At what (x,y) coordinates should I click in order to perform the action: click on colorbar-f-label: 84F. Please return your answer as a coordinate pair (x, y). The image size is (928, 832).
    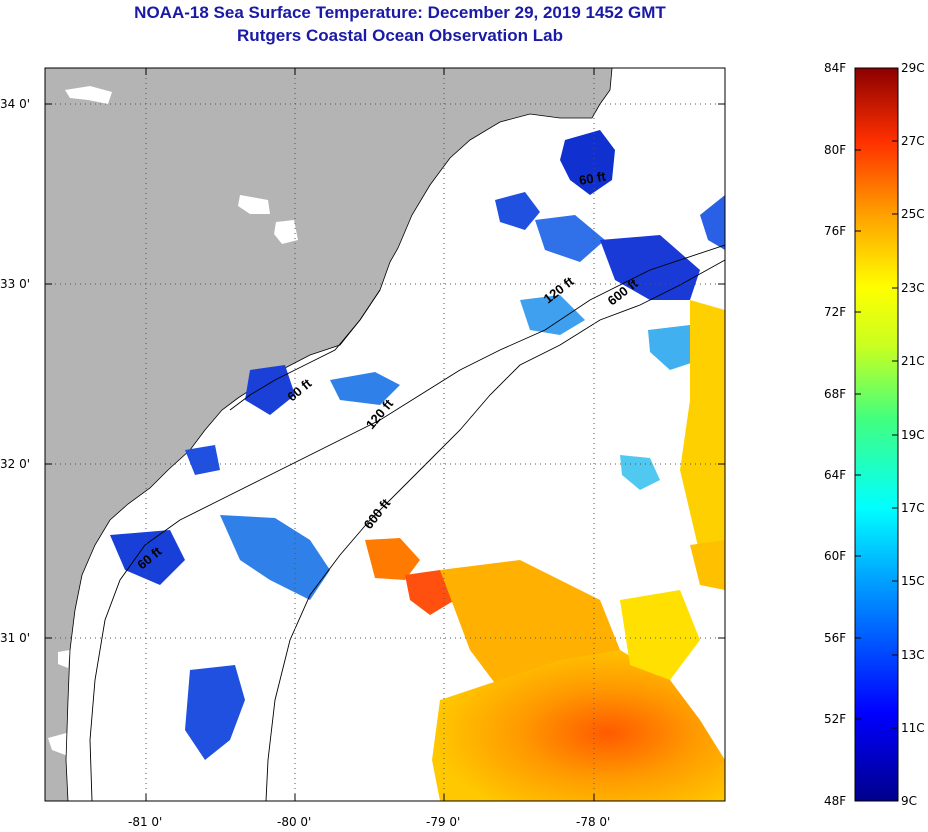
    Looking at the image, I should click on (835, 68).